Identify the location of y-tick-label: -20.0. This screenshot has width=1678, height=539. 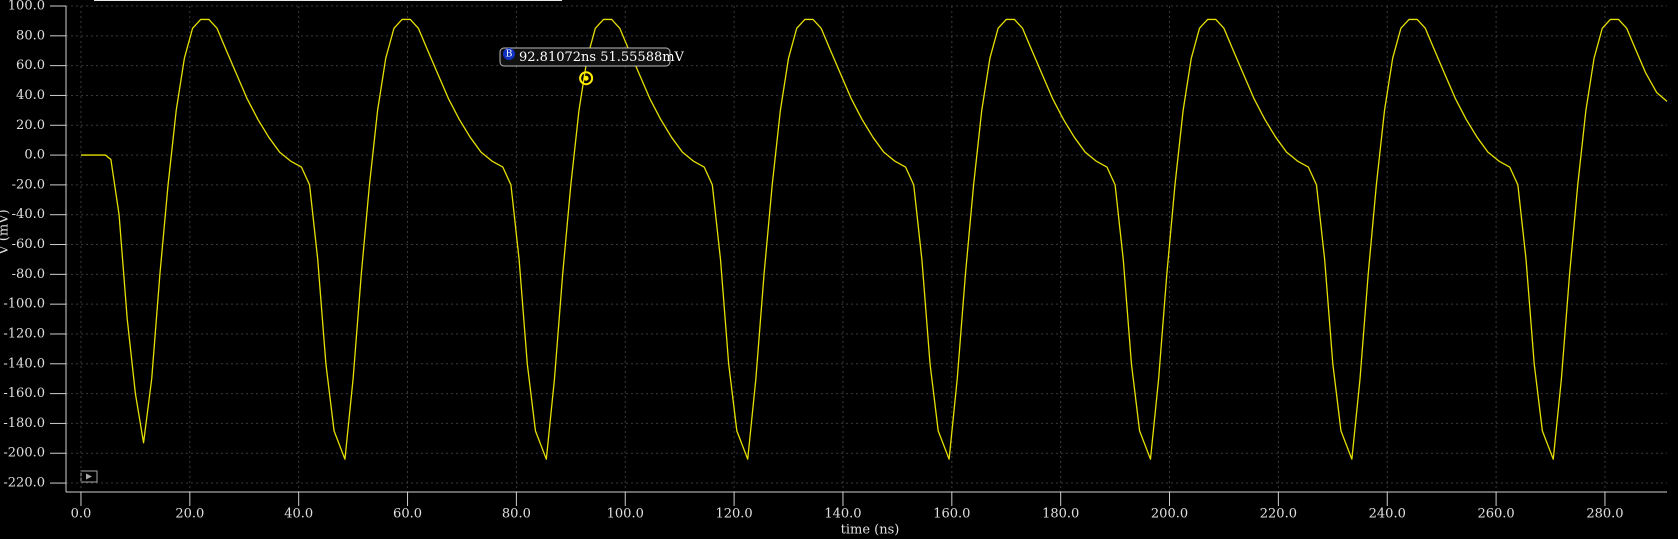
(28, 184).